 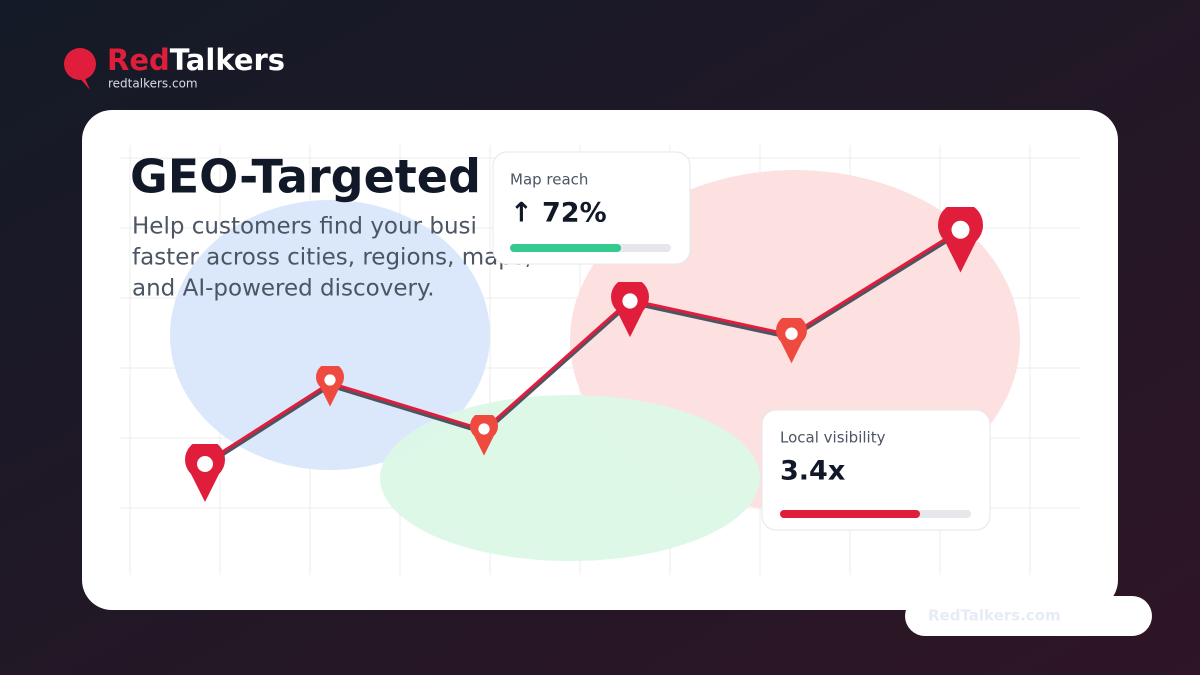 What do you see at coordinates (833, 438) in the screenshot?
I see `stat-label: Local visibility` at bounding box center [833, 438].